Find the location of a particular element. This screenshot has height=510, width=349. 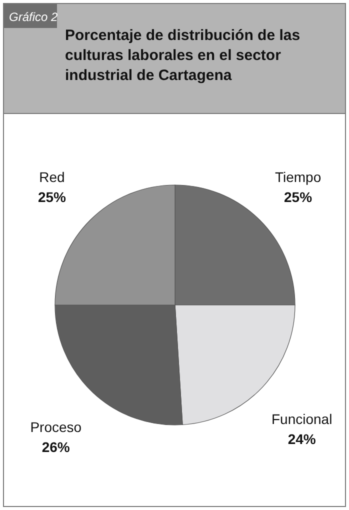

data-label: 26% is located at coordinates (56, 446).